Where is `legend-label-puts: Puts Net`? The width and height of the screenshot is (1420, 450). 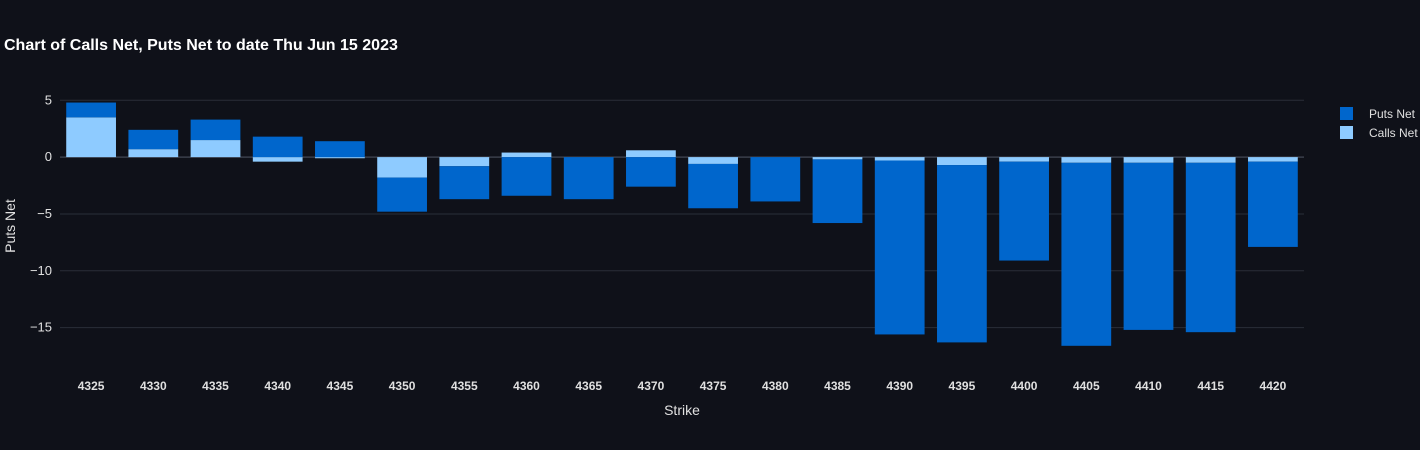 legend-label-puts: Puts Net is located at coordinates (1392, 114).